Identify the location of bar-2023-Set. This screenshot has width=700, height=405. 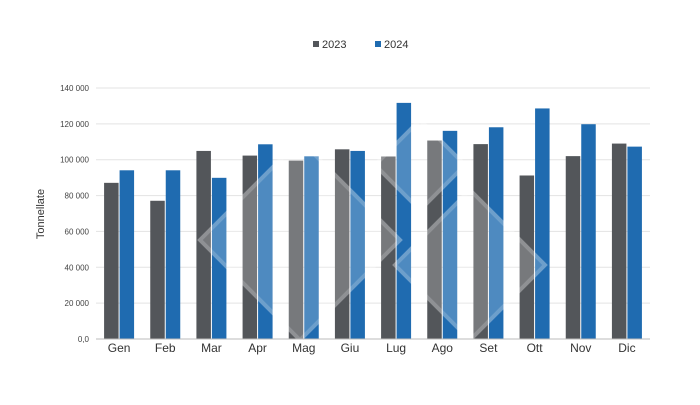
(480, 241).